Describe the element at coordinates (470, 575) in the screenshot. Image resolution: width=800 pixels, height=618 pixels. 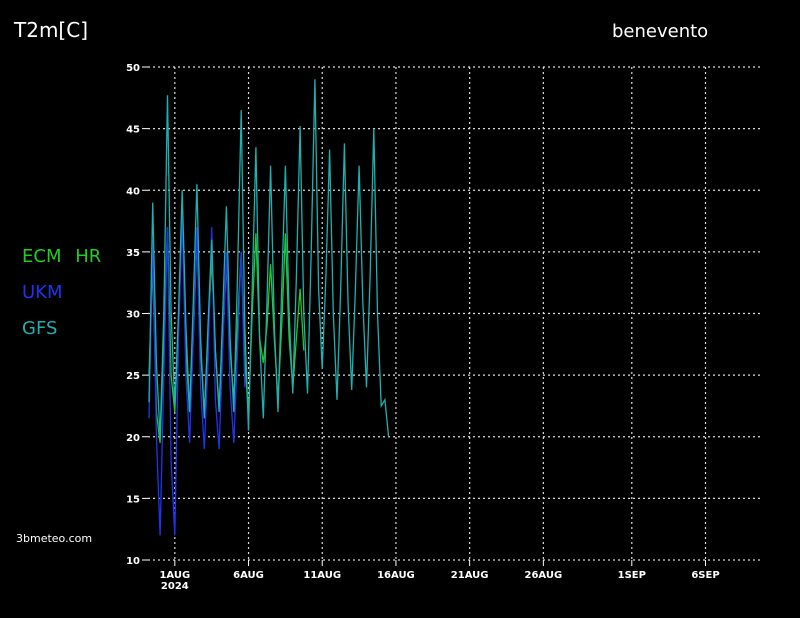
I see `x-tick-label: 21AUG` at that location.